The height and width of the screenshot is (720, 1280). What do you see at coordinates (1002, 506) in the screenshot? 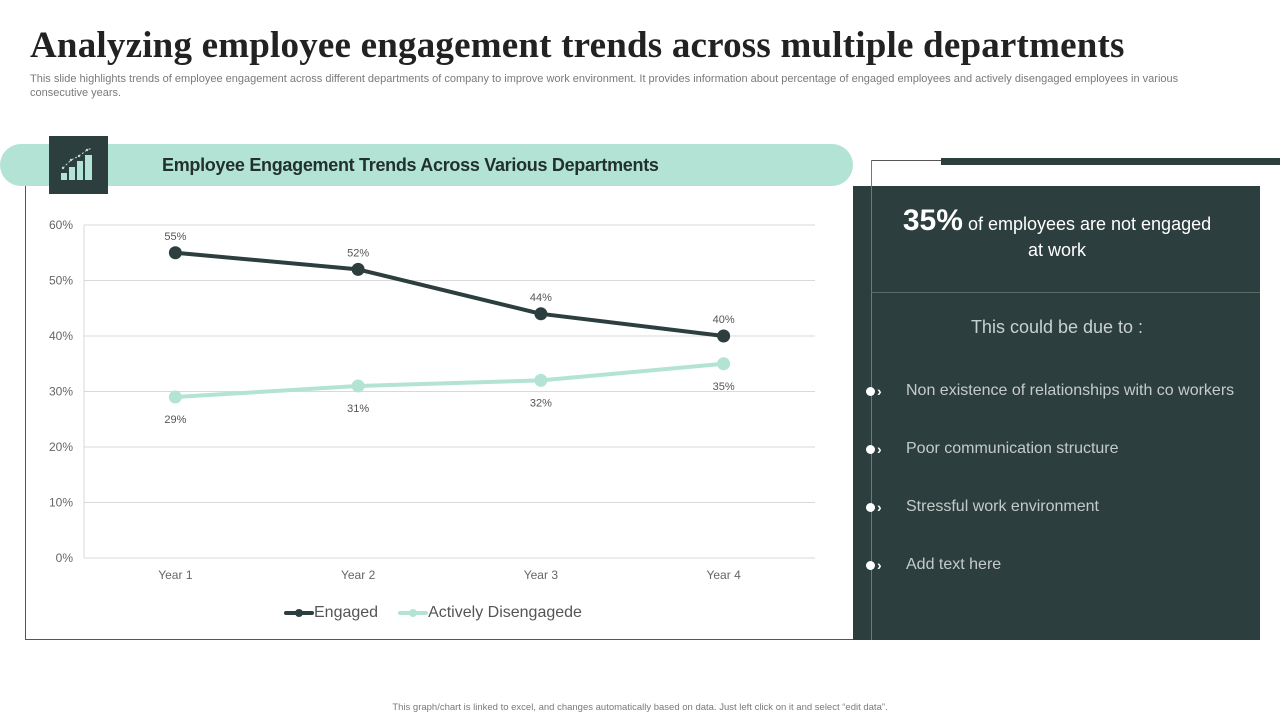
I see `reason-text: Stressful work environment` at bounding box center [1002, 506].